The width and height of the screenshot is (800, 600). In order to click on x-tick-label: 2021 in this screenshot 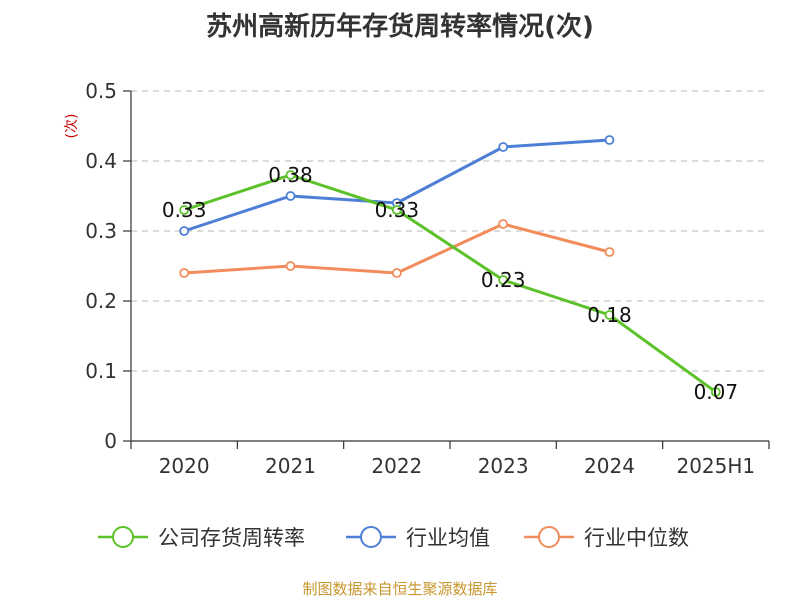, I will do `click(290, 466)`.